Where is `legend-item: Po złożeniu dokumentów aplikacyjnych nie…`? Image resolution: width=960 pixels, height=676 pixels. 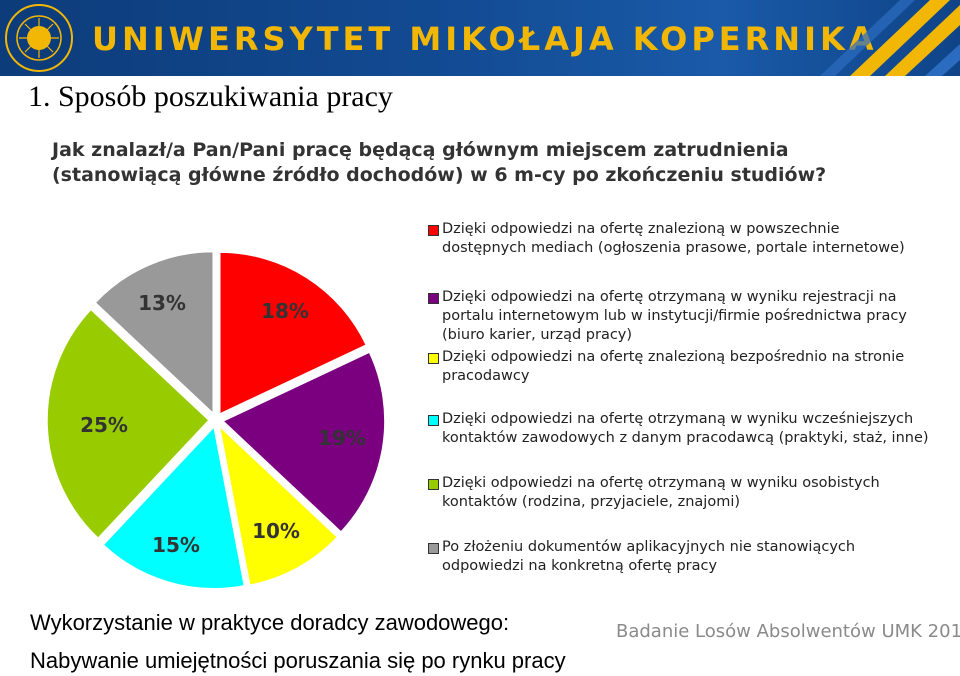 legend-item: Po złożeniu dokumentów aplikacyjnych nie… is located at coordinates (641, 557).